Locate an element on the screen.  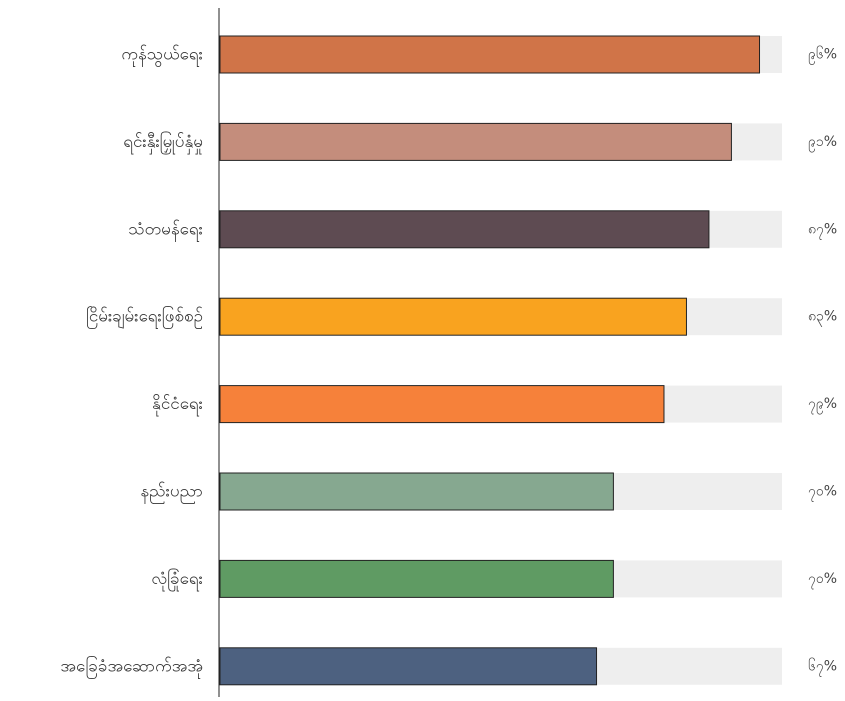
value-label: ၈၃% is located at coordinates (822, 318).